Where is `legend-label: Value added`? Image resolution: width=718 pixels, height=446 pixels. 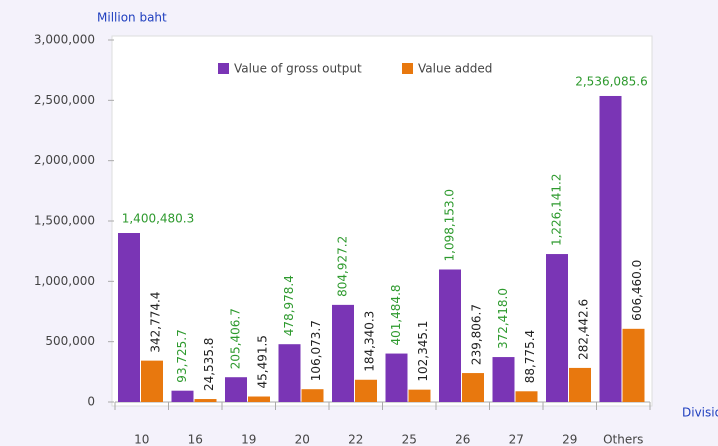
legend-label: Value added is located at coordinates (455, 69).